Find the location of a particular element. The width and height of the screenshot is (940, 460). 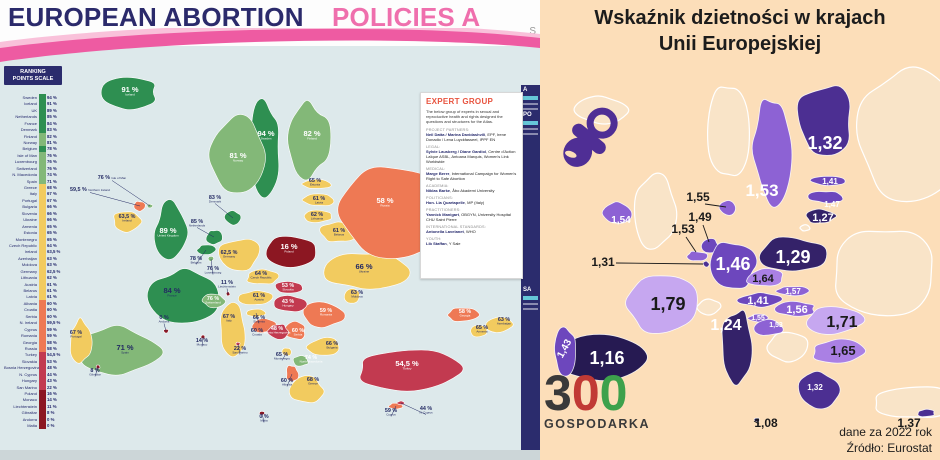

country-label: 44 % N. Cyprus is located at coordinates (426, 410).